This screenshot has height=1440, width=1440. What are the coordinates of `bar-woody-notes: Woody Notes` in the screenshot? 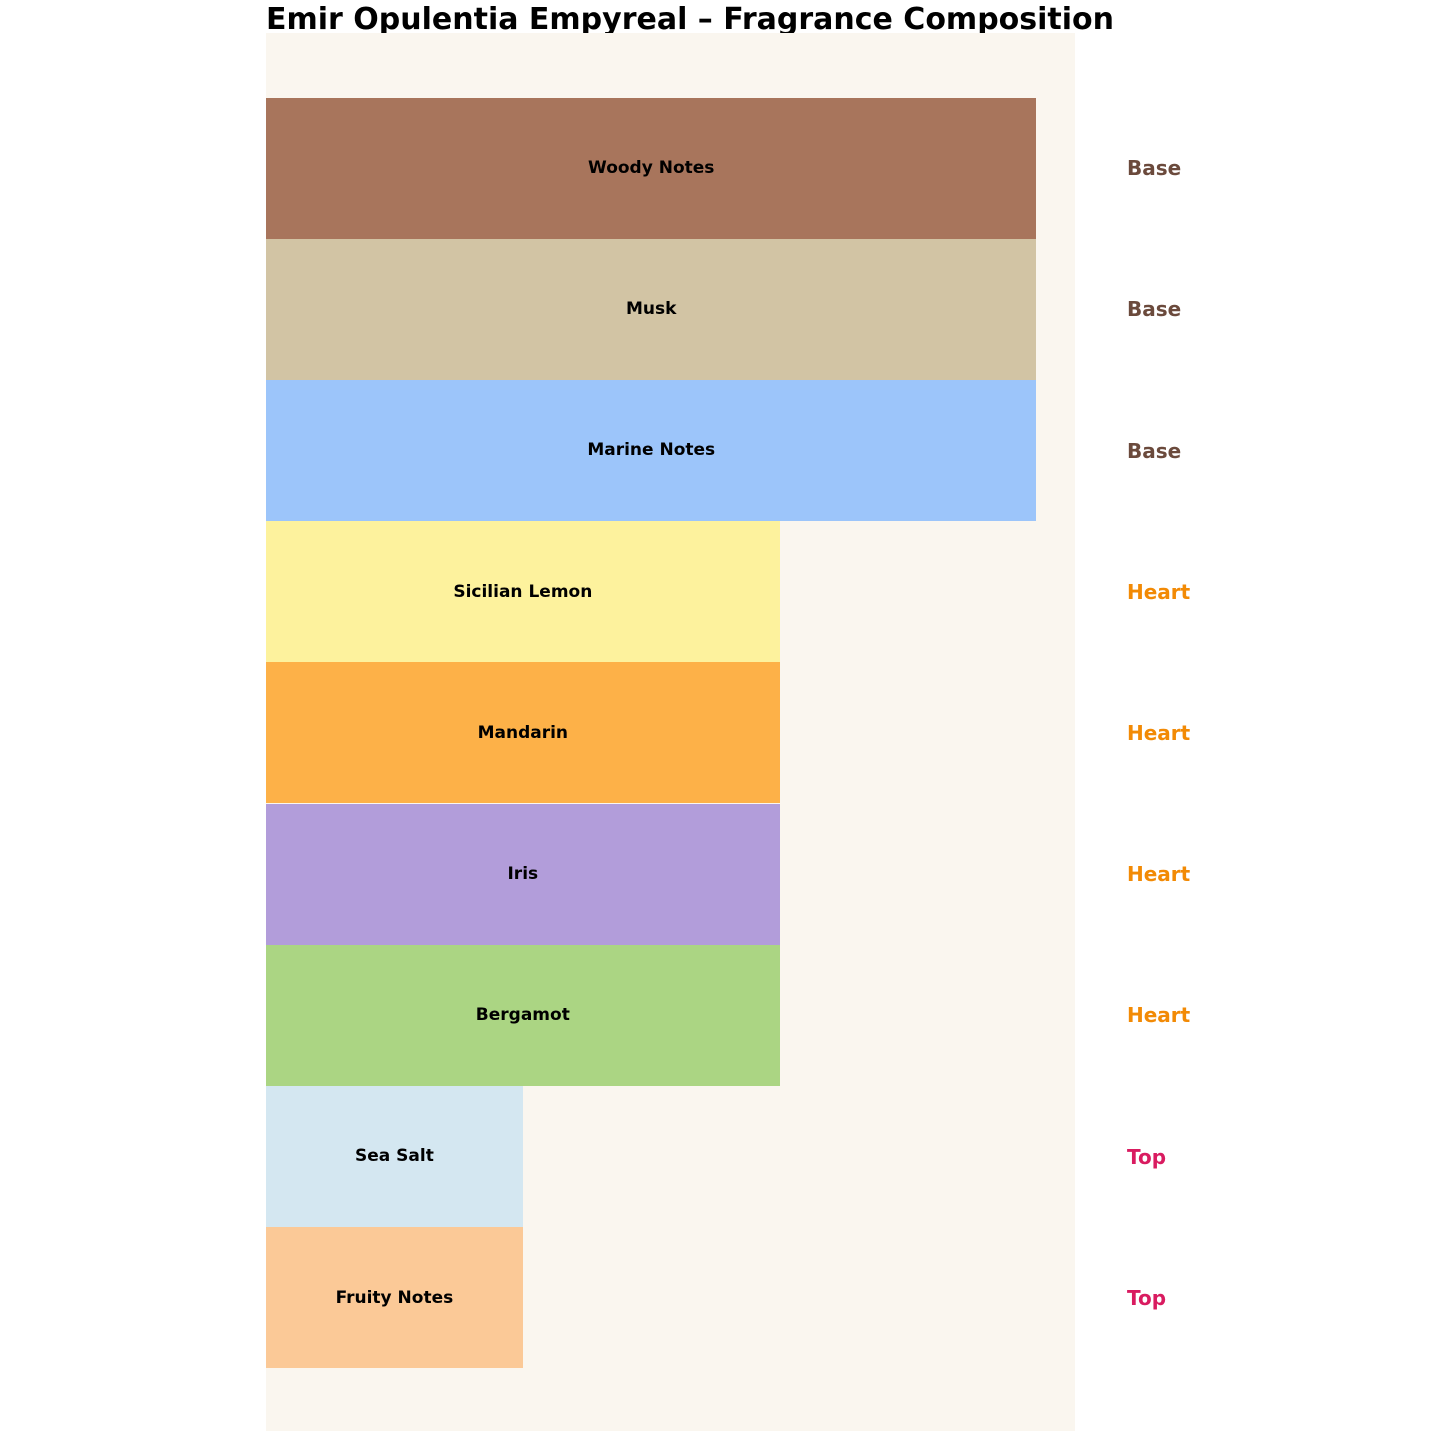 It's located at (651, 168).